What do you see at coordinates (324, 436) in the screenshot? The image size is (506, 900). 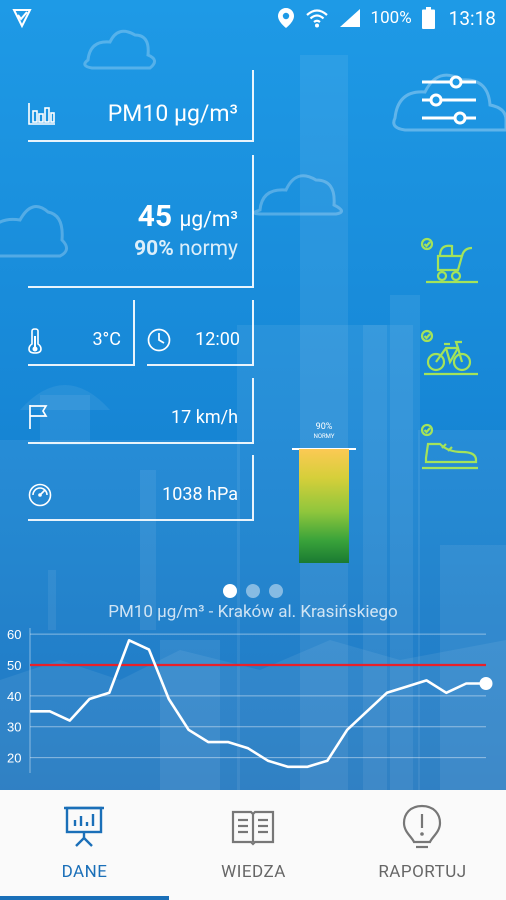 I see `gauge-norm-label: NORMY` at bounding box center [324, 436].